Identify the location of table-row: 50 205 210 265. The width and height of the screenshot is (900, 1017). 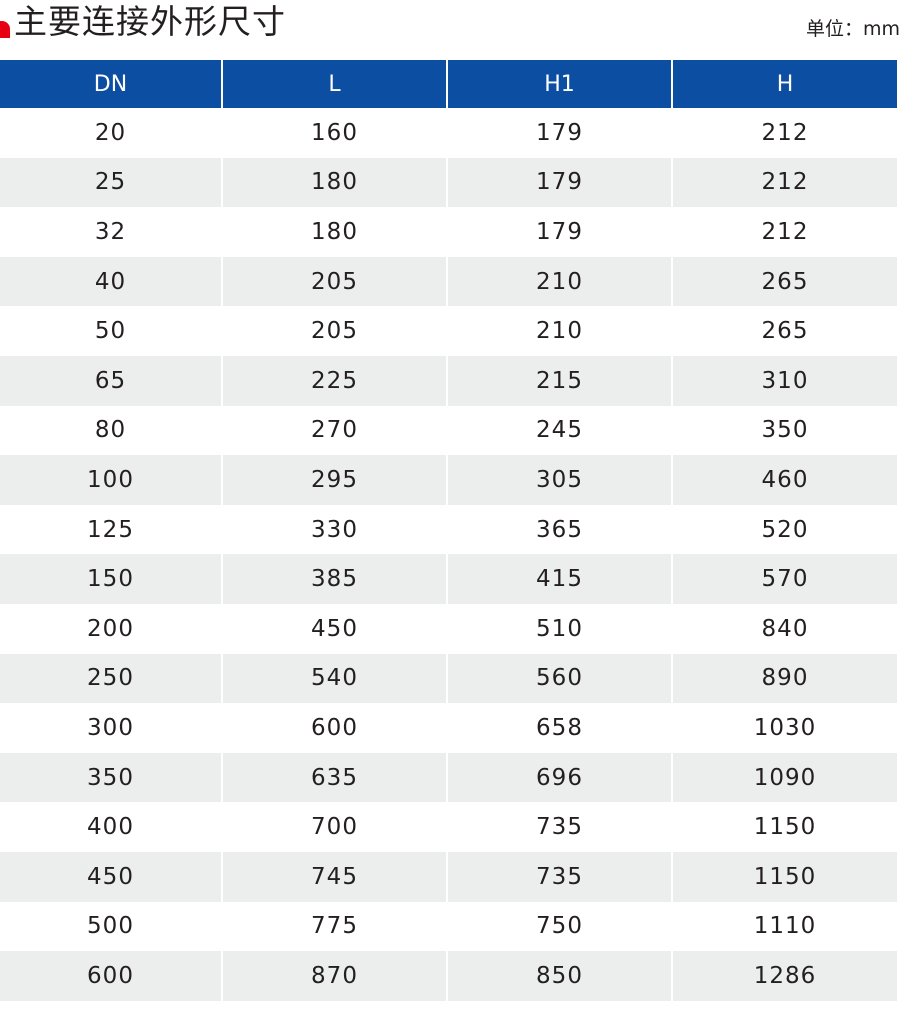
(448, 331).